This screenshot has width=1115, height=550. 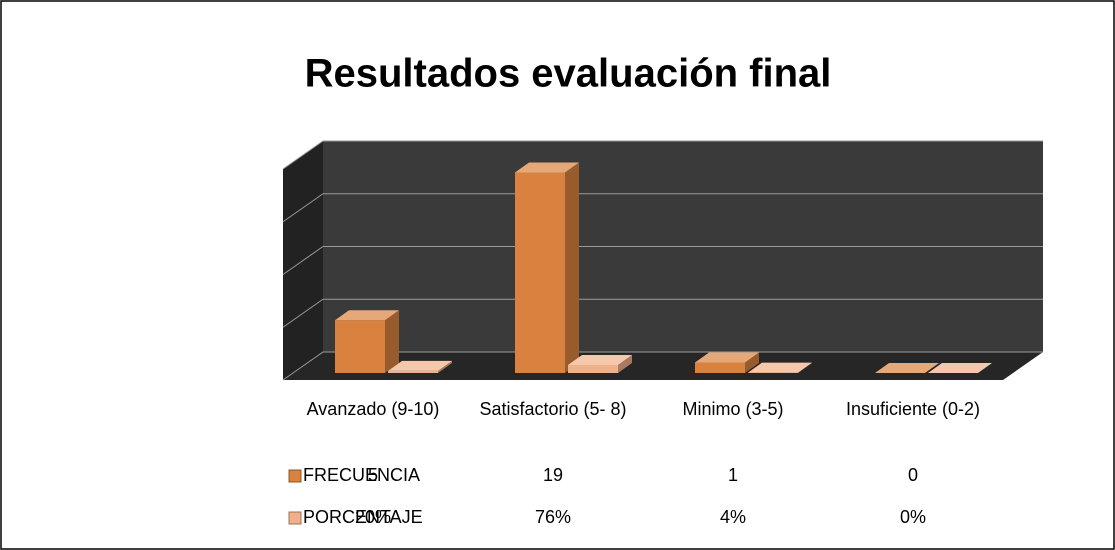 I want to click on x-tick-label: Avanzado (9-10), so click(x=373, y=409).